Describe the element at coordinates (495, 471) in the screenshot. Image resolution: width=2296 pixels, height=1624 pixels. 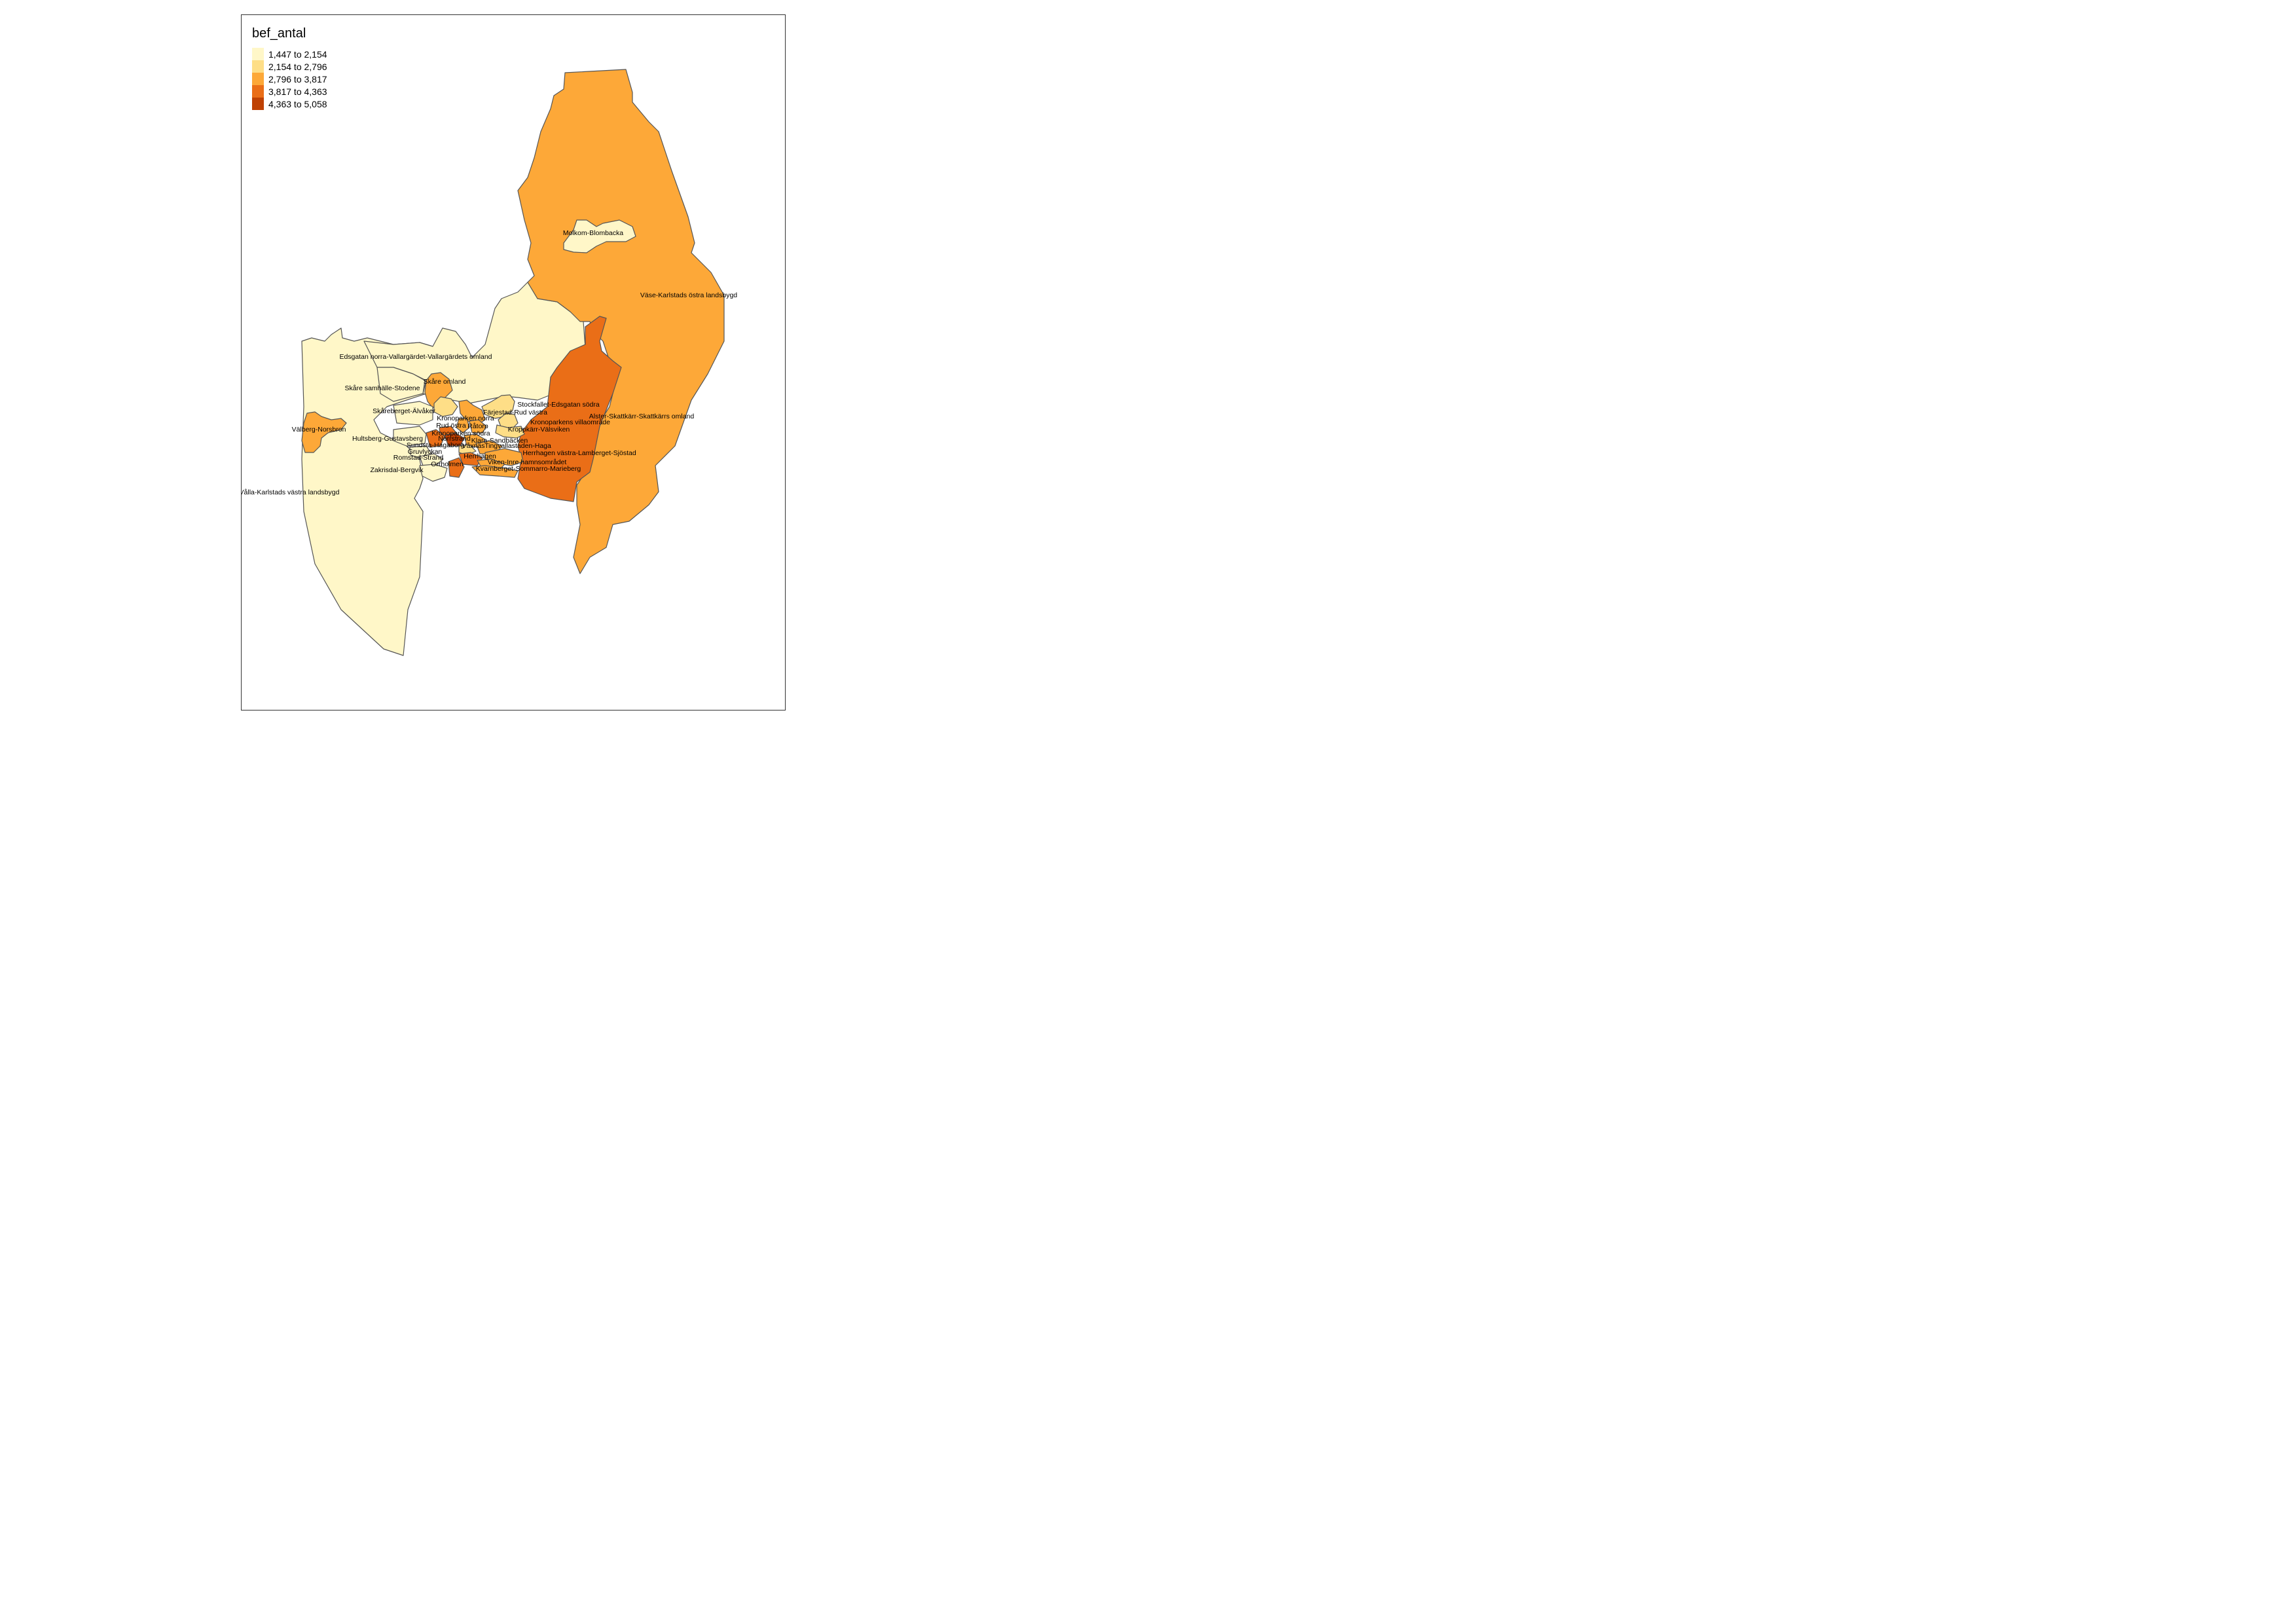
I see `region-kvarnberget-sommarro-marieberg: Kvarnberget-Sommarro-Marieberg` at that location.